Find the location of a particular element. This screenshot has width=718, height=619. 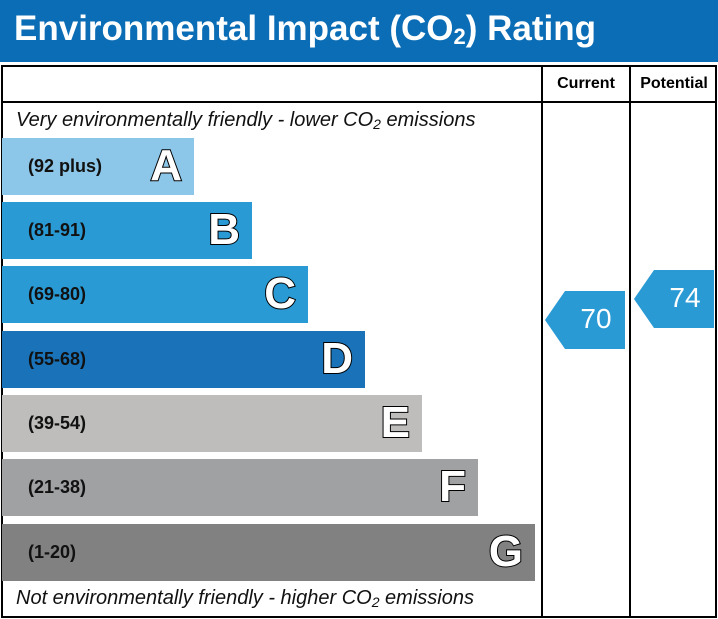

band-range: (69-80) is located at coordinates (57, 294).